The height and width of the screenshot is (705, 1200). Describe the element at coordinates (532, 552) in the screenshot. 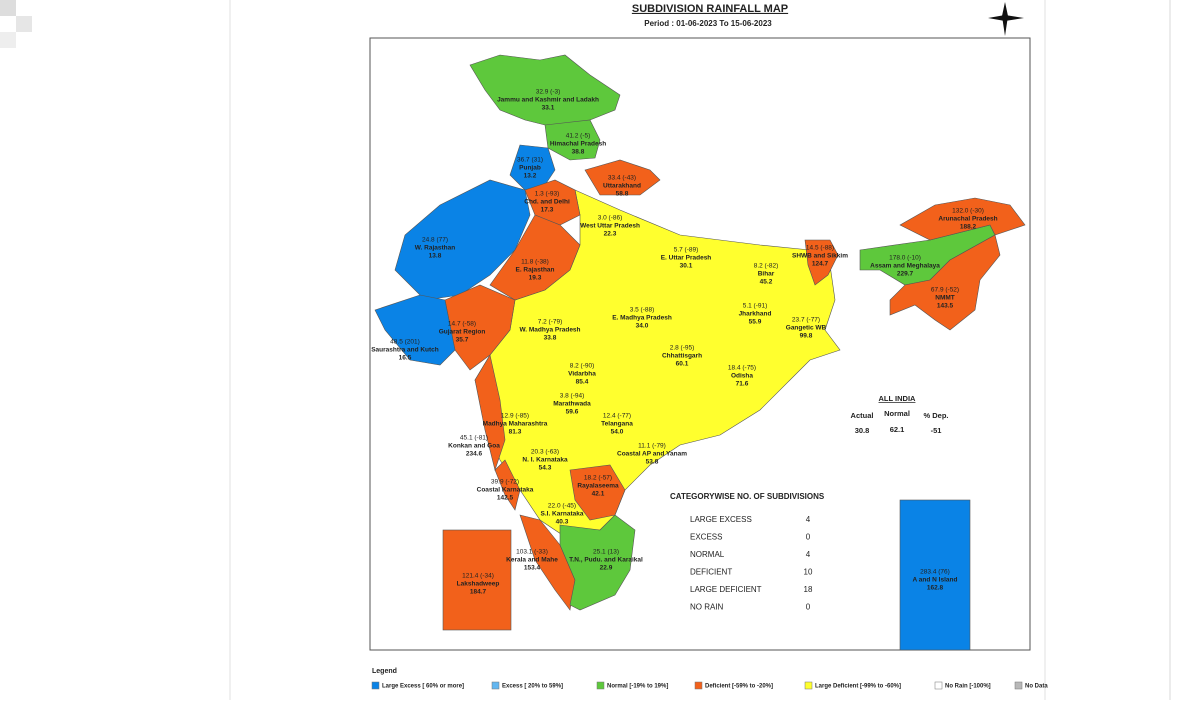

I see `subdivision-value: 103.1 (-33)` at that location.